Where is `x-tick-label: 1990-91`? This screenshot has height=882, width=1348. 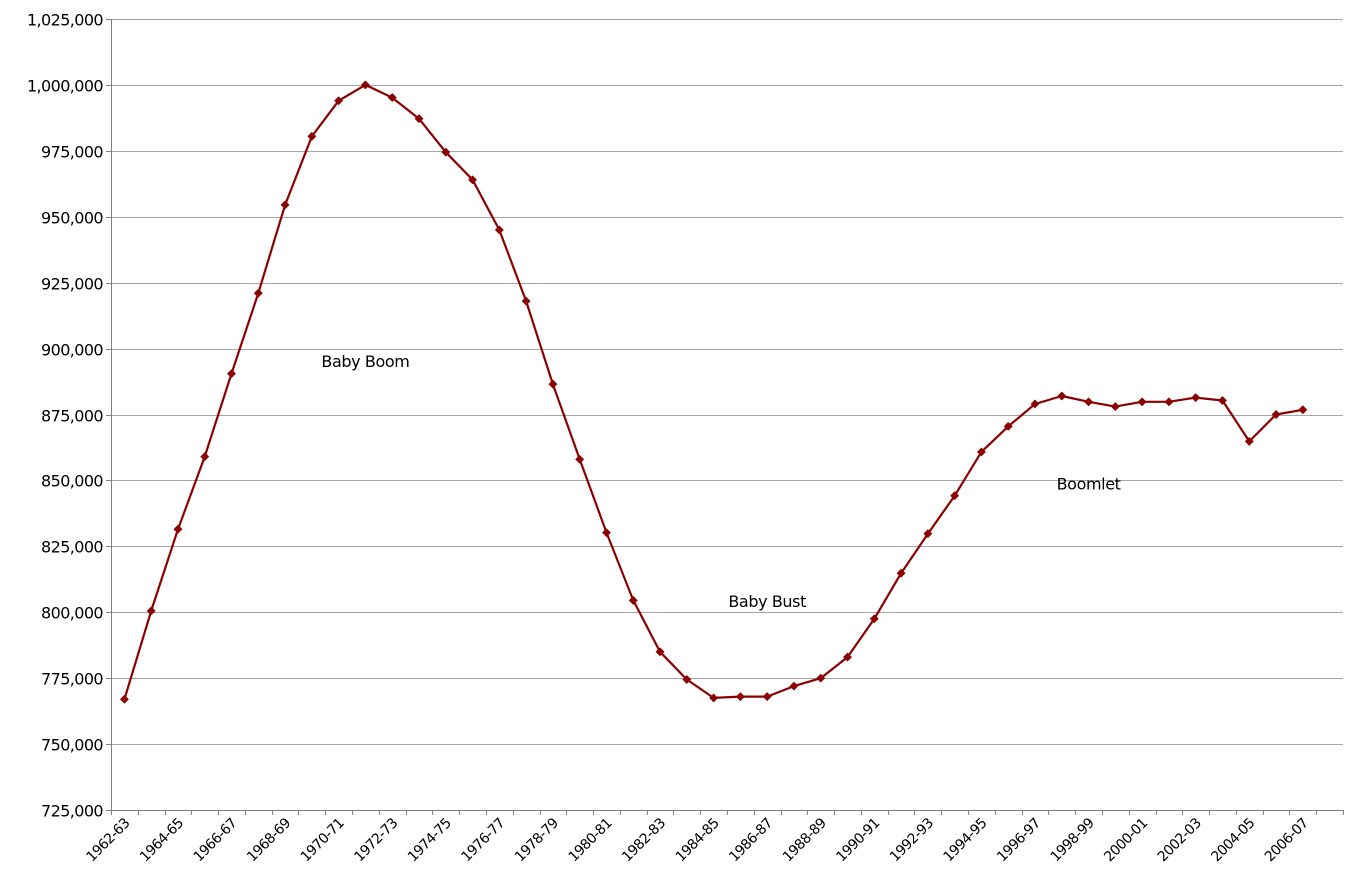
x-tick-label: 1990-91 is located at coordinates (858, 841).